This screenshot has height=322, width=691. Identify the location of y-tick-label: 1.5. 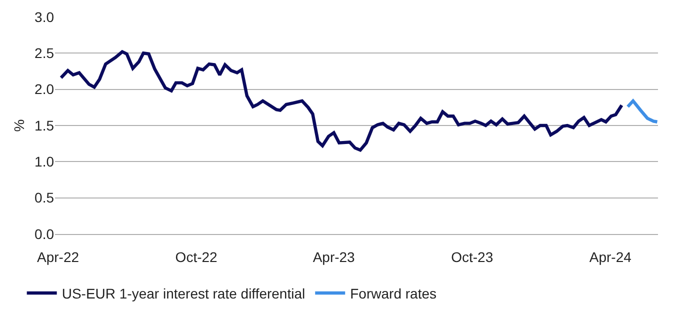
(44, 125).